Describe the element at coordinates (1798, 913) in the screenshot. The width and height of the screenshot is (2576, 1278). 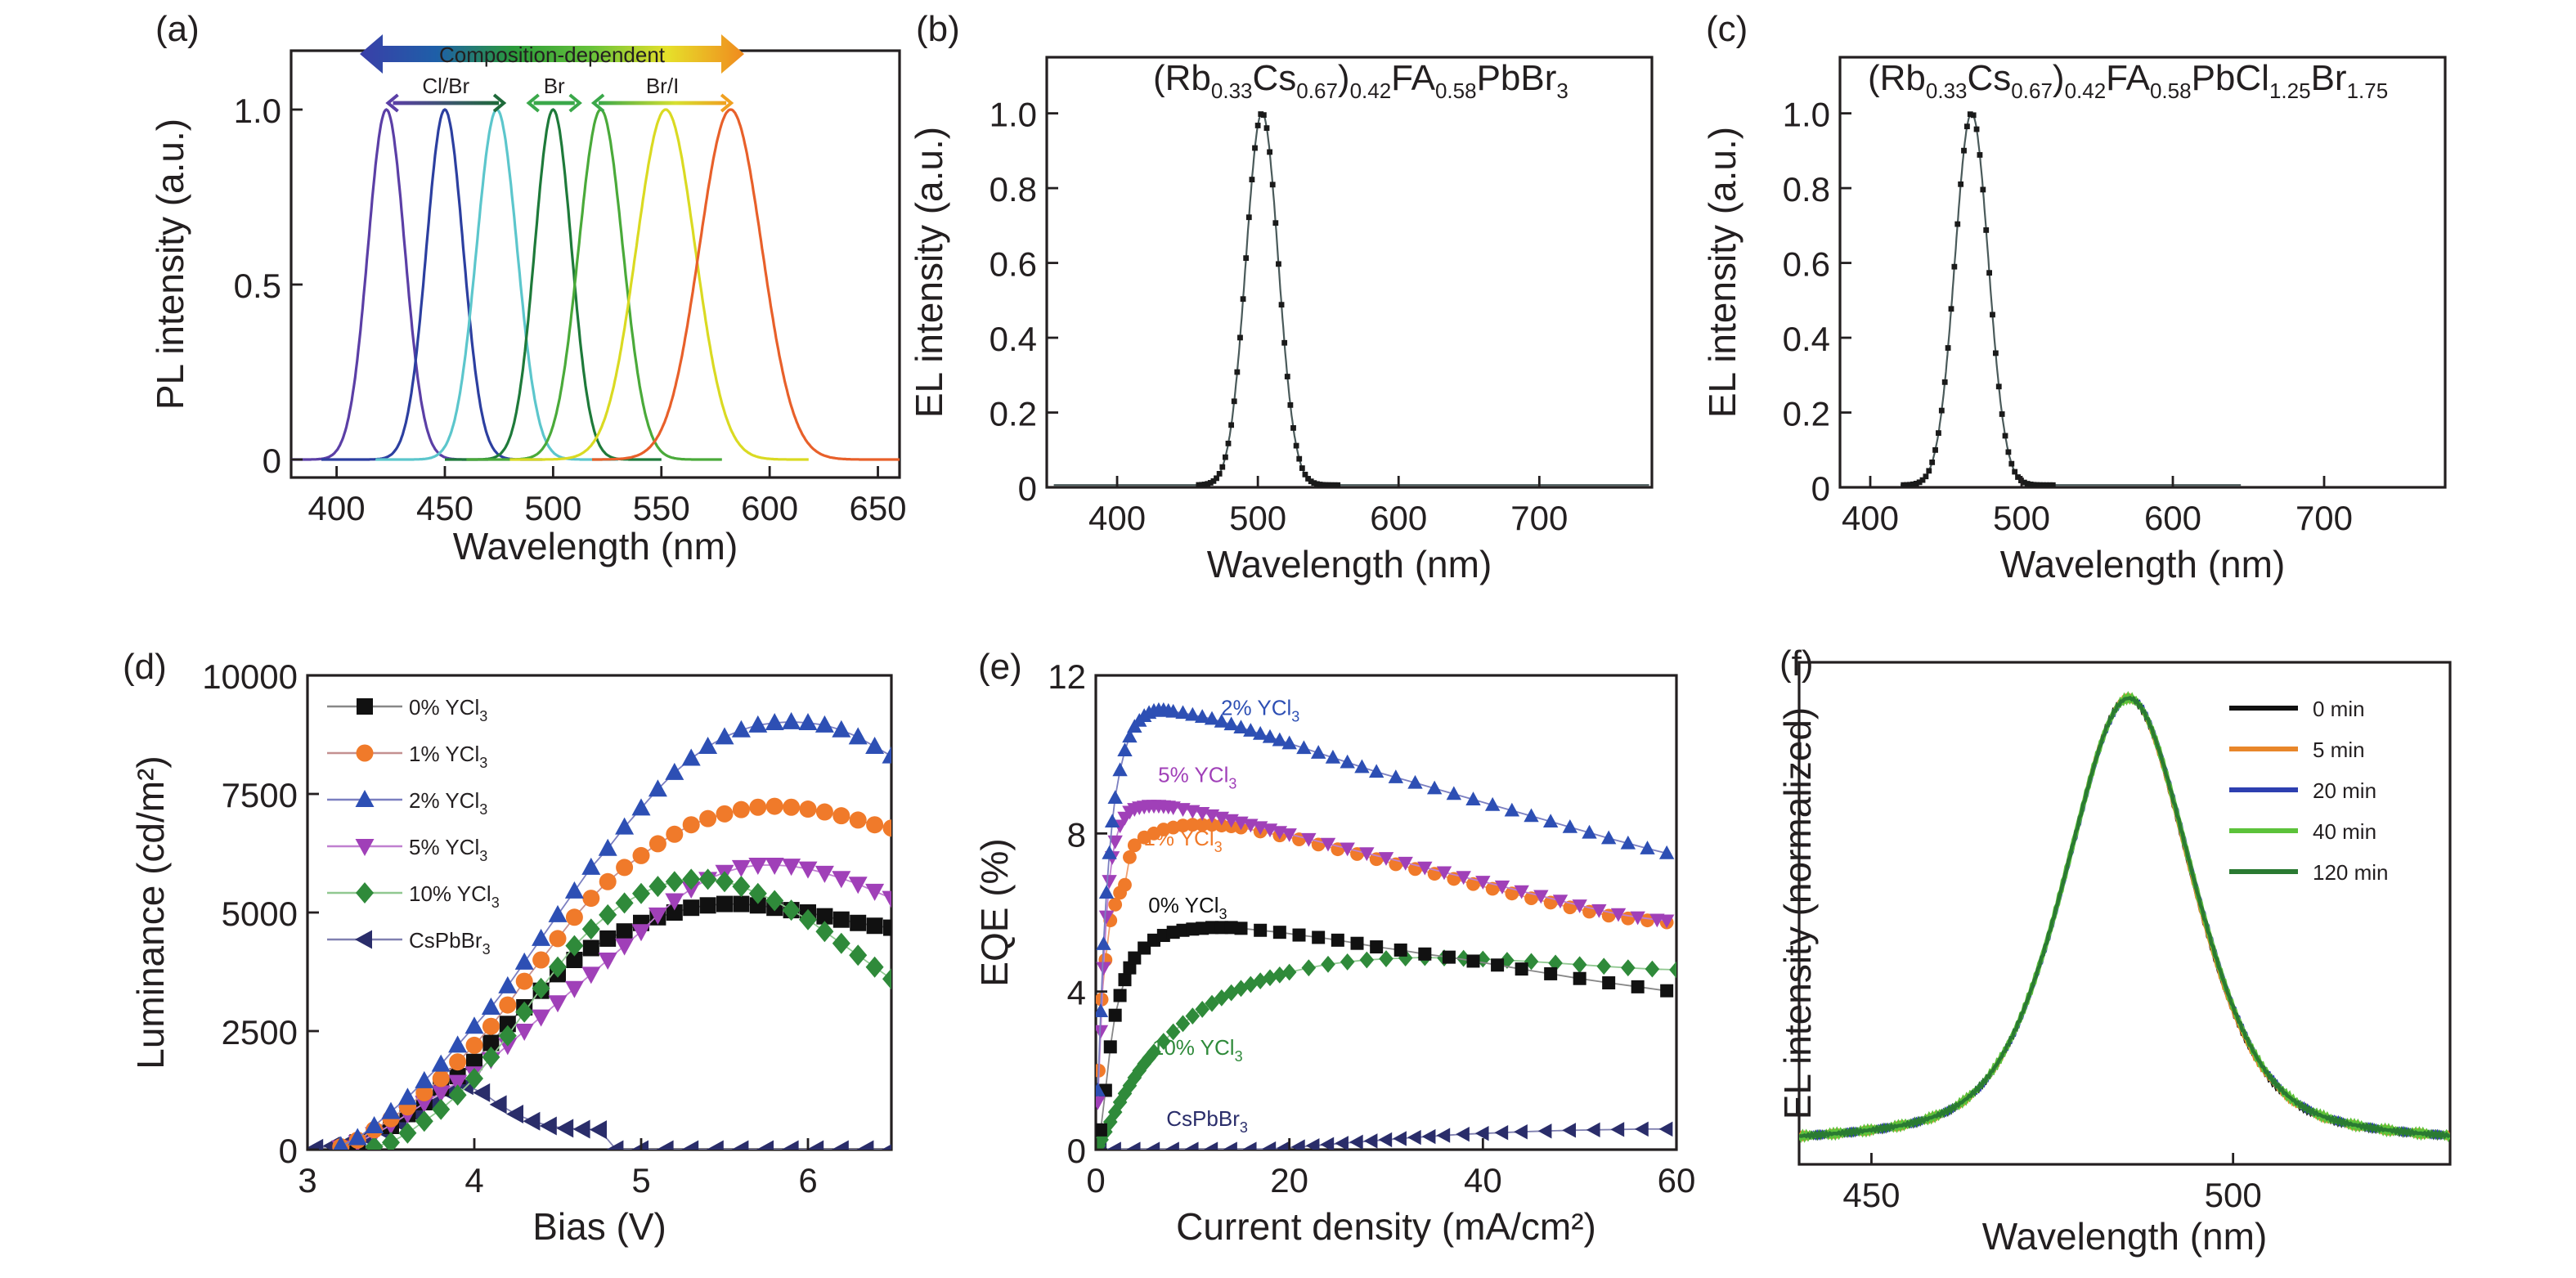
I see `y-axis-label: EL intensity (normalized)` at that location.